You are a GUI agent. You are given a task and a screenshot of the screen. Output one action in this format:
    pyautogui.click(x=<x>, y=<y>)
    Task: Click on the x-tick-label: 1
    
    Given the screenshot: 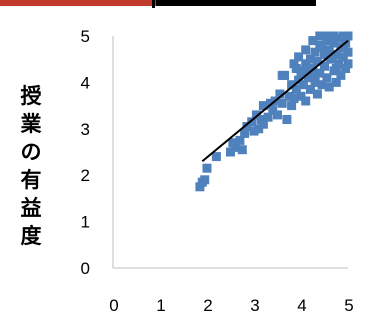 What is the action you would take?
    pyautogui.click(x=160, y=305)
    